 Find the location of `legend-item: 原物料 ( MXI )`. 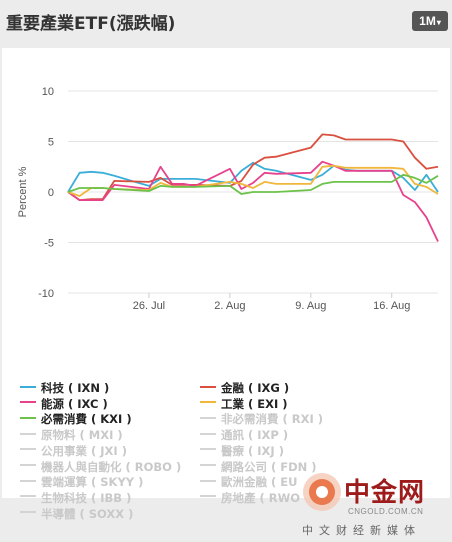

legend-item: 原物料 ( MXI ) is located at coordinates (71, 435).